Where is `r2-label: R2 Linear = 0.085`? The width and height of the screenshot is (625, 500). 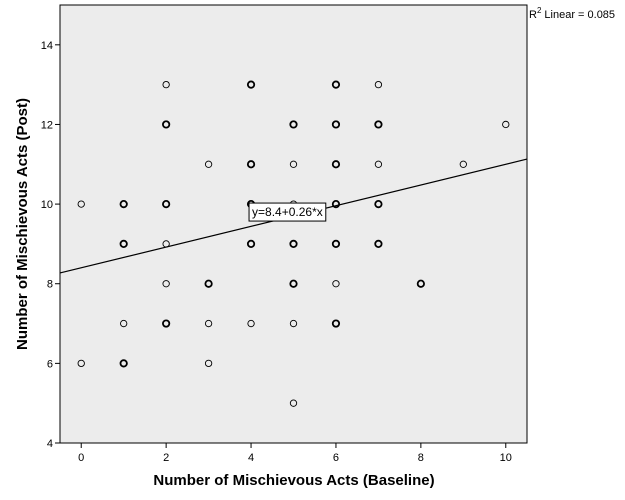
r2-label: R2 Linear = 0.085 is located at coordinates (572, 13).